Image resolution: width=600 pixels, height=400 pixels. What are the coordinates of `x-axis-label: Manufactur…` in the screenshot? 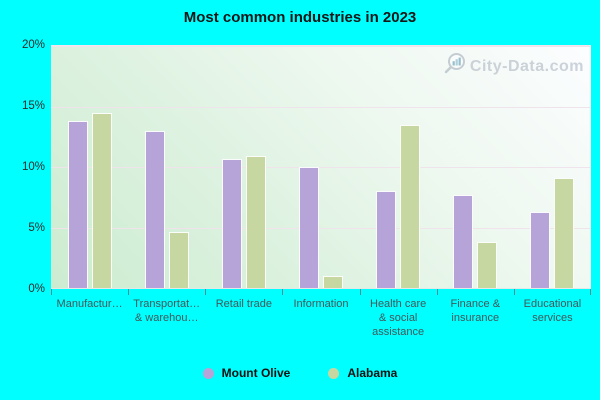 It's located at (89, 304).